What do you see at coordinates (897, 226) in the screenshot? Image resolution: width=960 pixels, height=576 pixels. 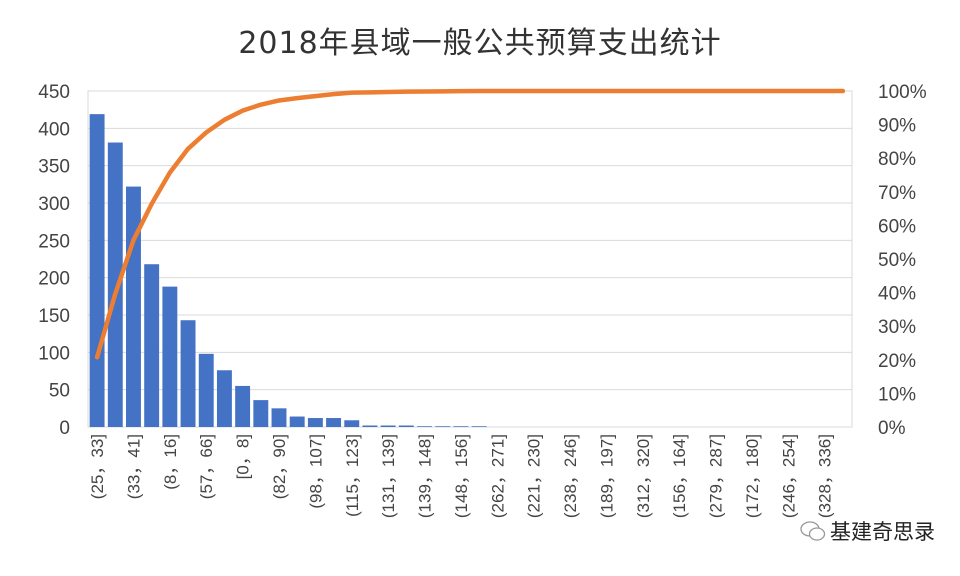 I see `y-right-tick-label: 60%` at bounding box center [897, 226].